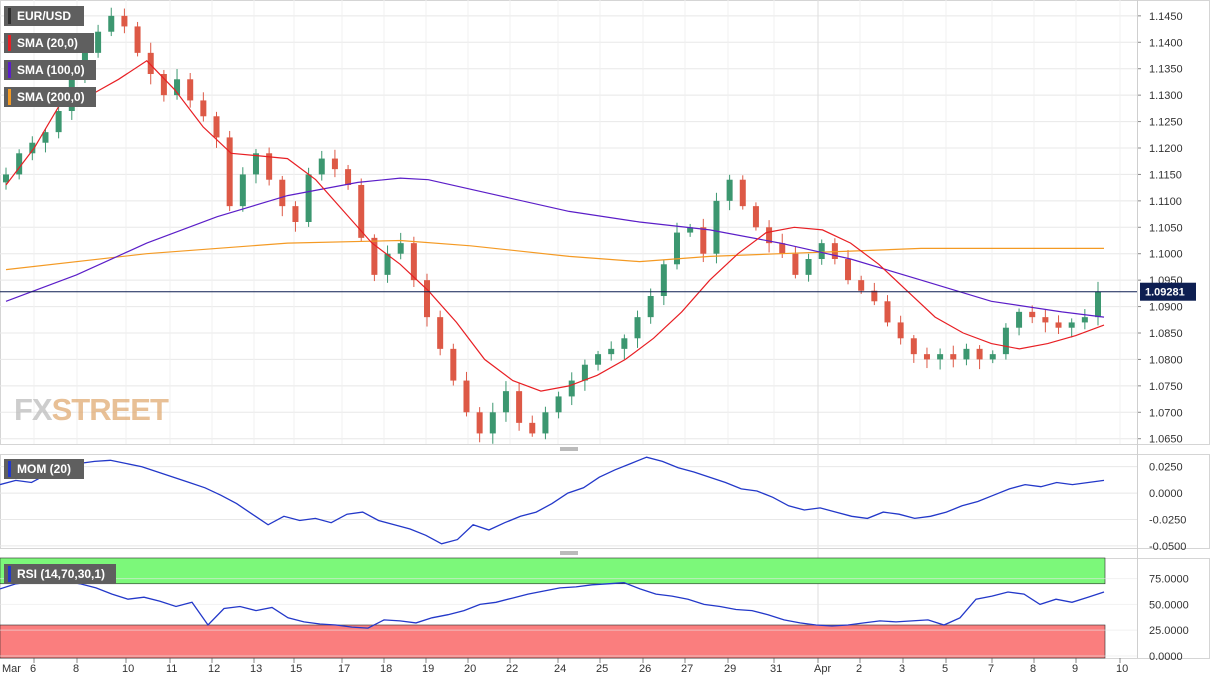 The image size is (1210, 687). I want to click on date-tick-label: 31, so click(776, 669).